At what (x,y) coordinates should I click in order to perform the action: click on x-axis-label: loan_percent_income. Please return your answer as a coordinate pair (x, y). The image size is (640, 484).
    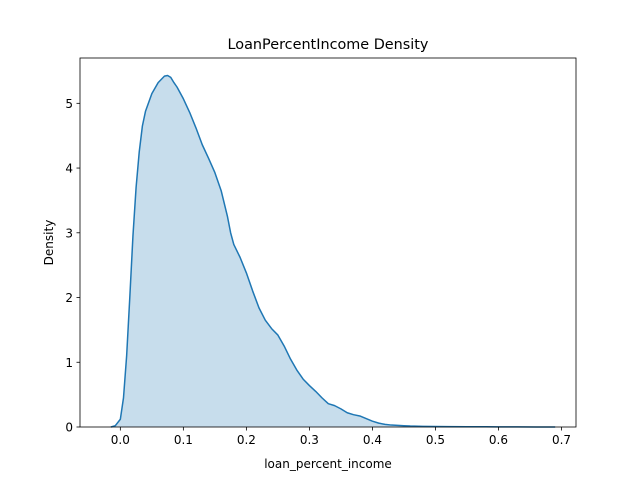
    Looking at the image, I should click on (328, 464).